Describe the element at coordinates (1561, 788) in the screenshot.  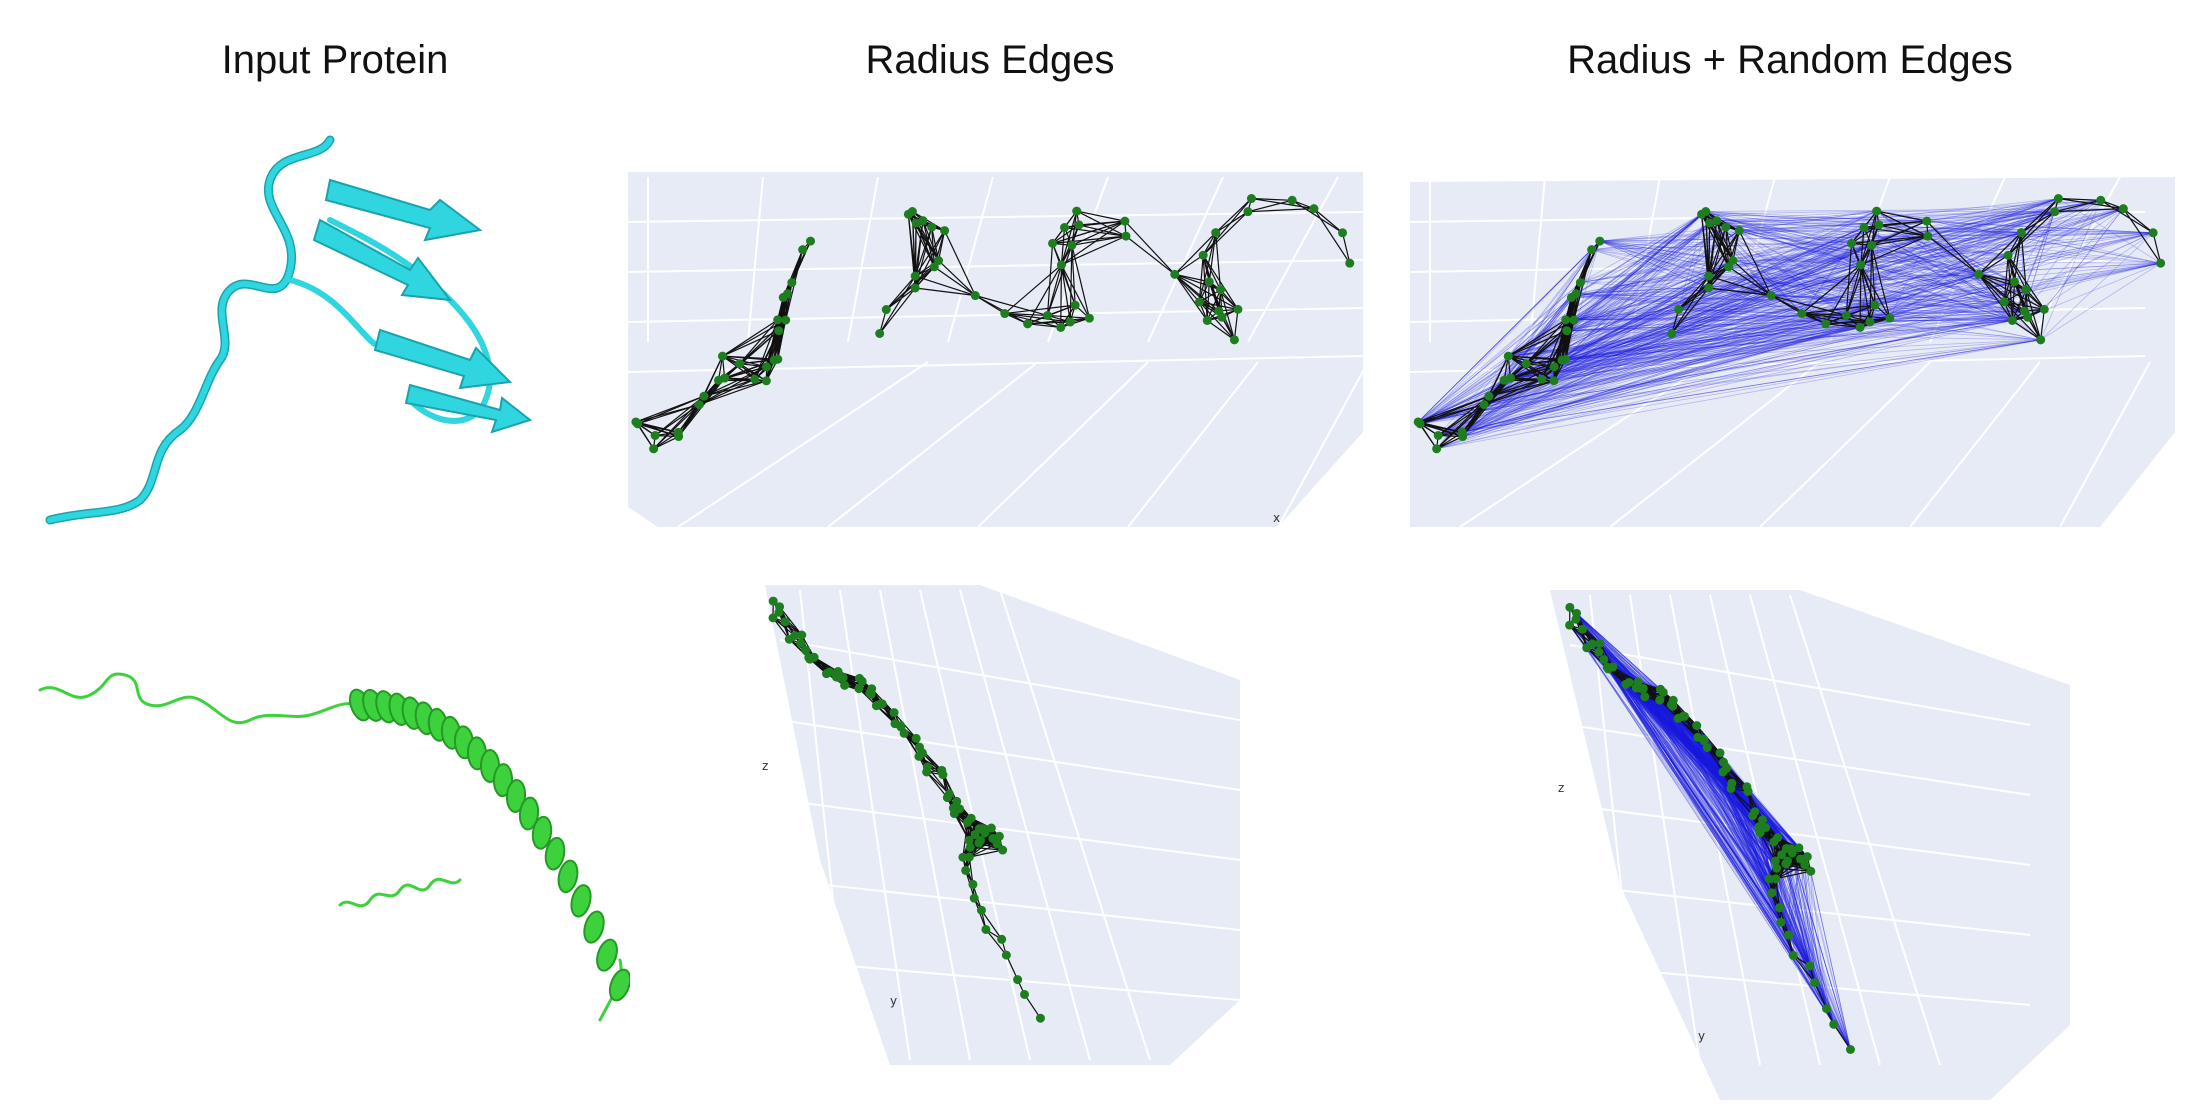
I see `axis-label-z-2: z` at that location.